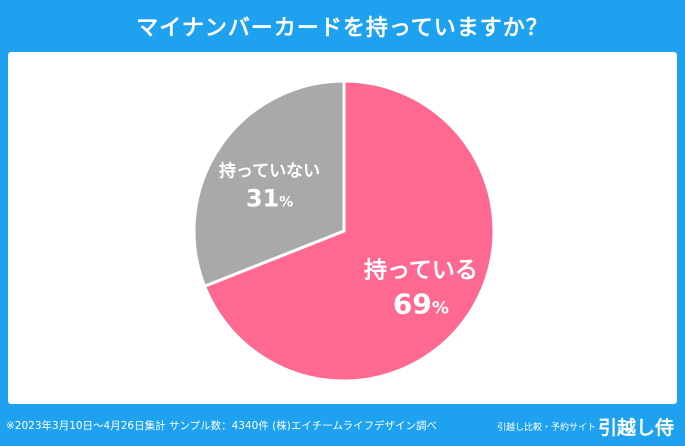  What do you see at coordinates (269, 170) in the screenshot?
I see `slice-label-1: 持っていない` at bounding box center [269, 170].